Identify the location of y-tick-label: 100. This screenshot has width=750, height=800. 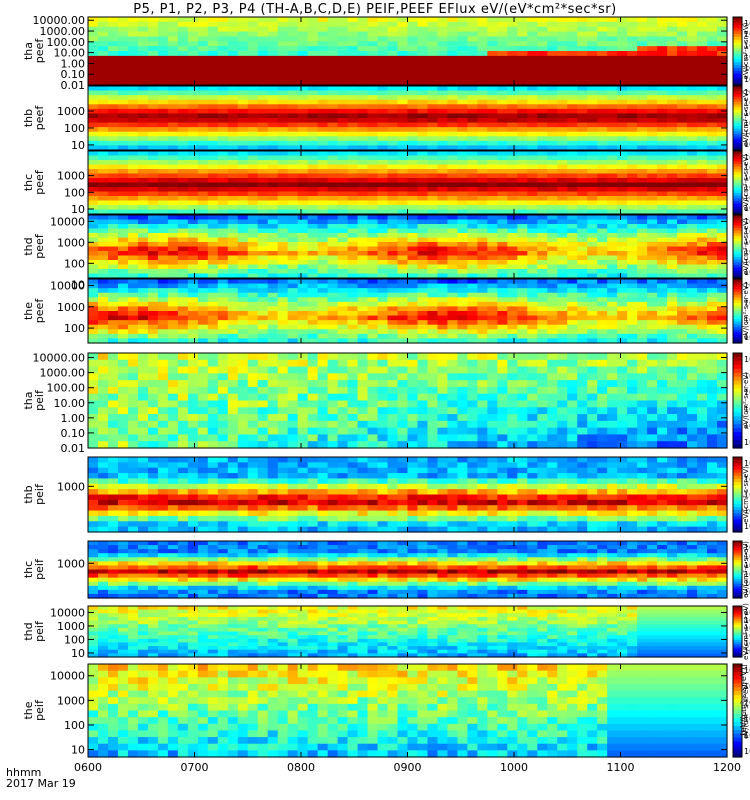
(74, 263).